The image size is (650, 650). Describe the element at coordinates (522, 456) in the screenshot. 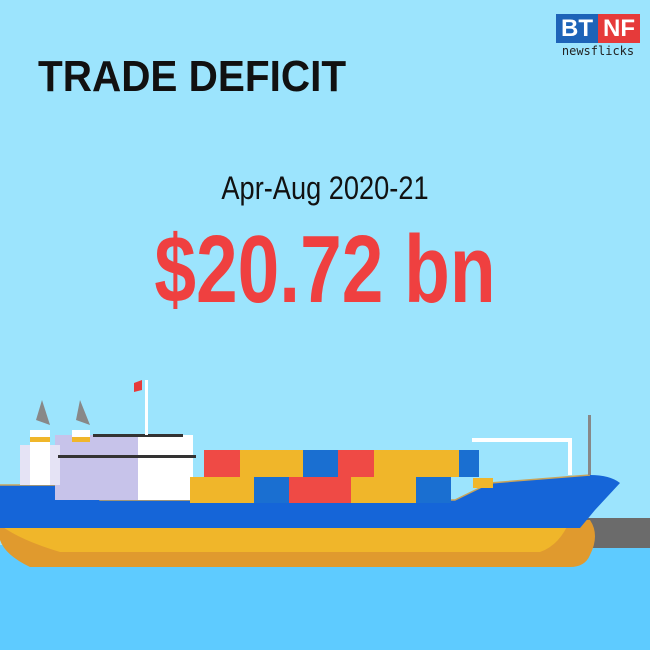

I see `crane` at that location.